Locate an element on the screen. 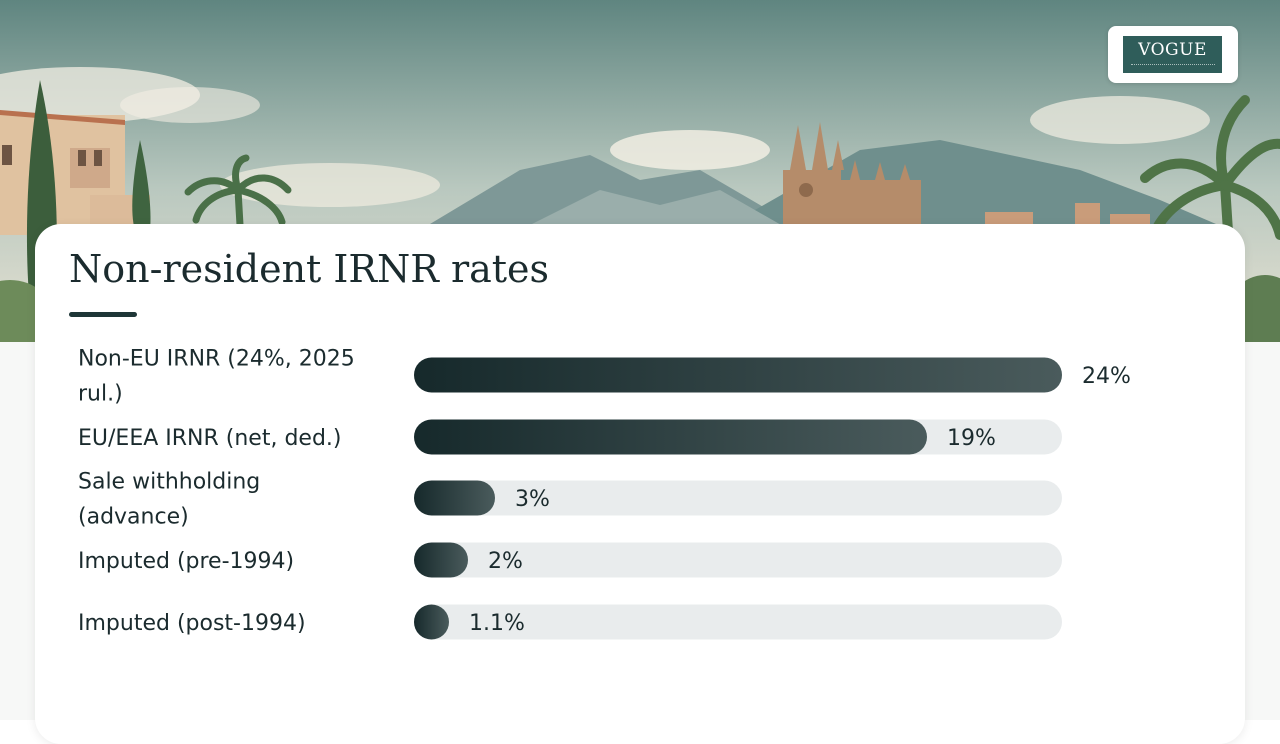  category-label-line: EU/EEA IRNR (net, ded.) is located at coordinates (209, 438).